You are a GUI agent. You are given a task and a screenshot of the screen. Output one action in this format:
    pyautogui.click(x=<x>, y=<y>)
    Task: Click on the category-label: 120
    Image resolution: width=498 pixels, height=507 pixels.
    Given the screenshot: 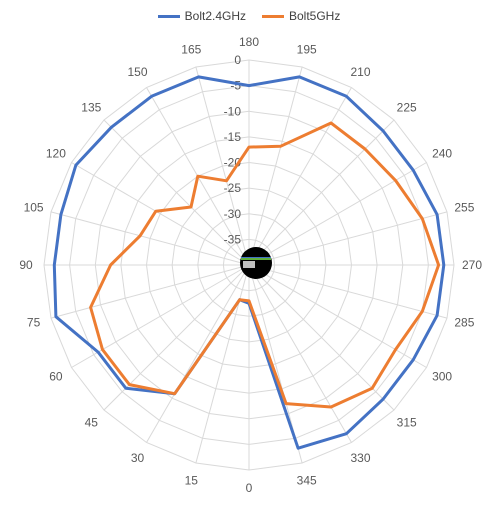 What is the action you would take?
    pyautogui.click(x=56, y=154)
    